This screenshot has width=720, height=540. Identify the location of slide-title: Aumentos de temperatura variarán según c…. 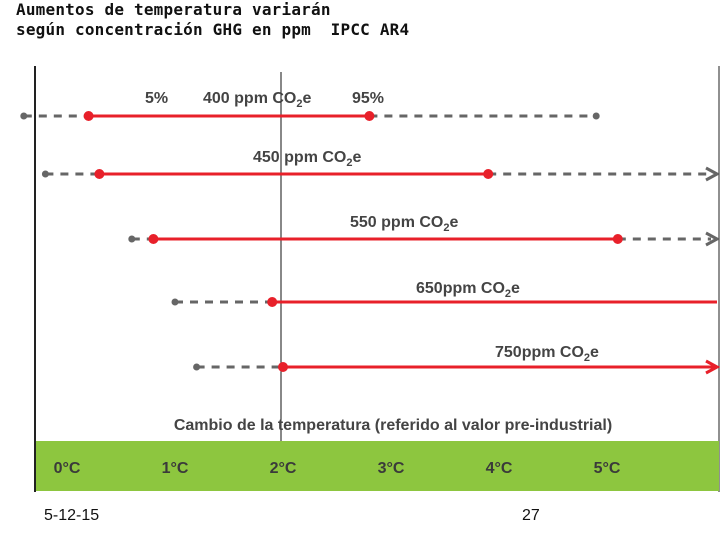
(212, 20).